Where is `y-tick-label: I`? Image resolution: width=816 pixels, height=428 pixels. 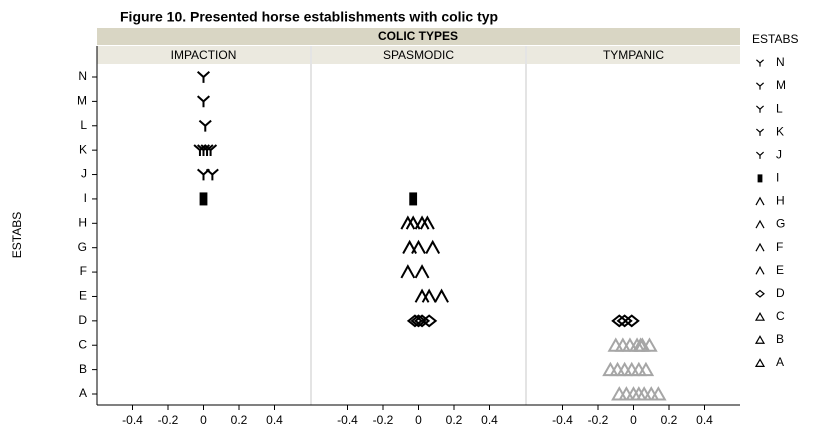 y-tick-label: I is located at coordinates (85, 198).